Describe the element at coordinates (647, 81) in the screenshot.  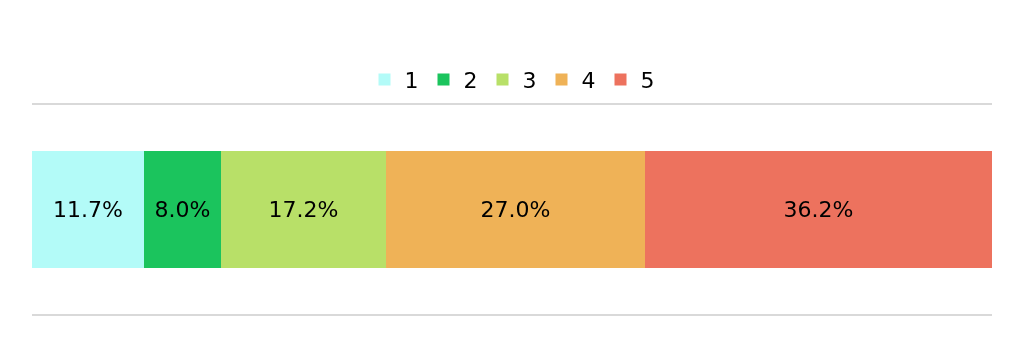
I see `legend-label: 5` at that location.